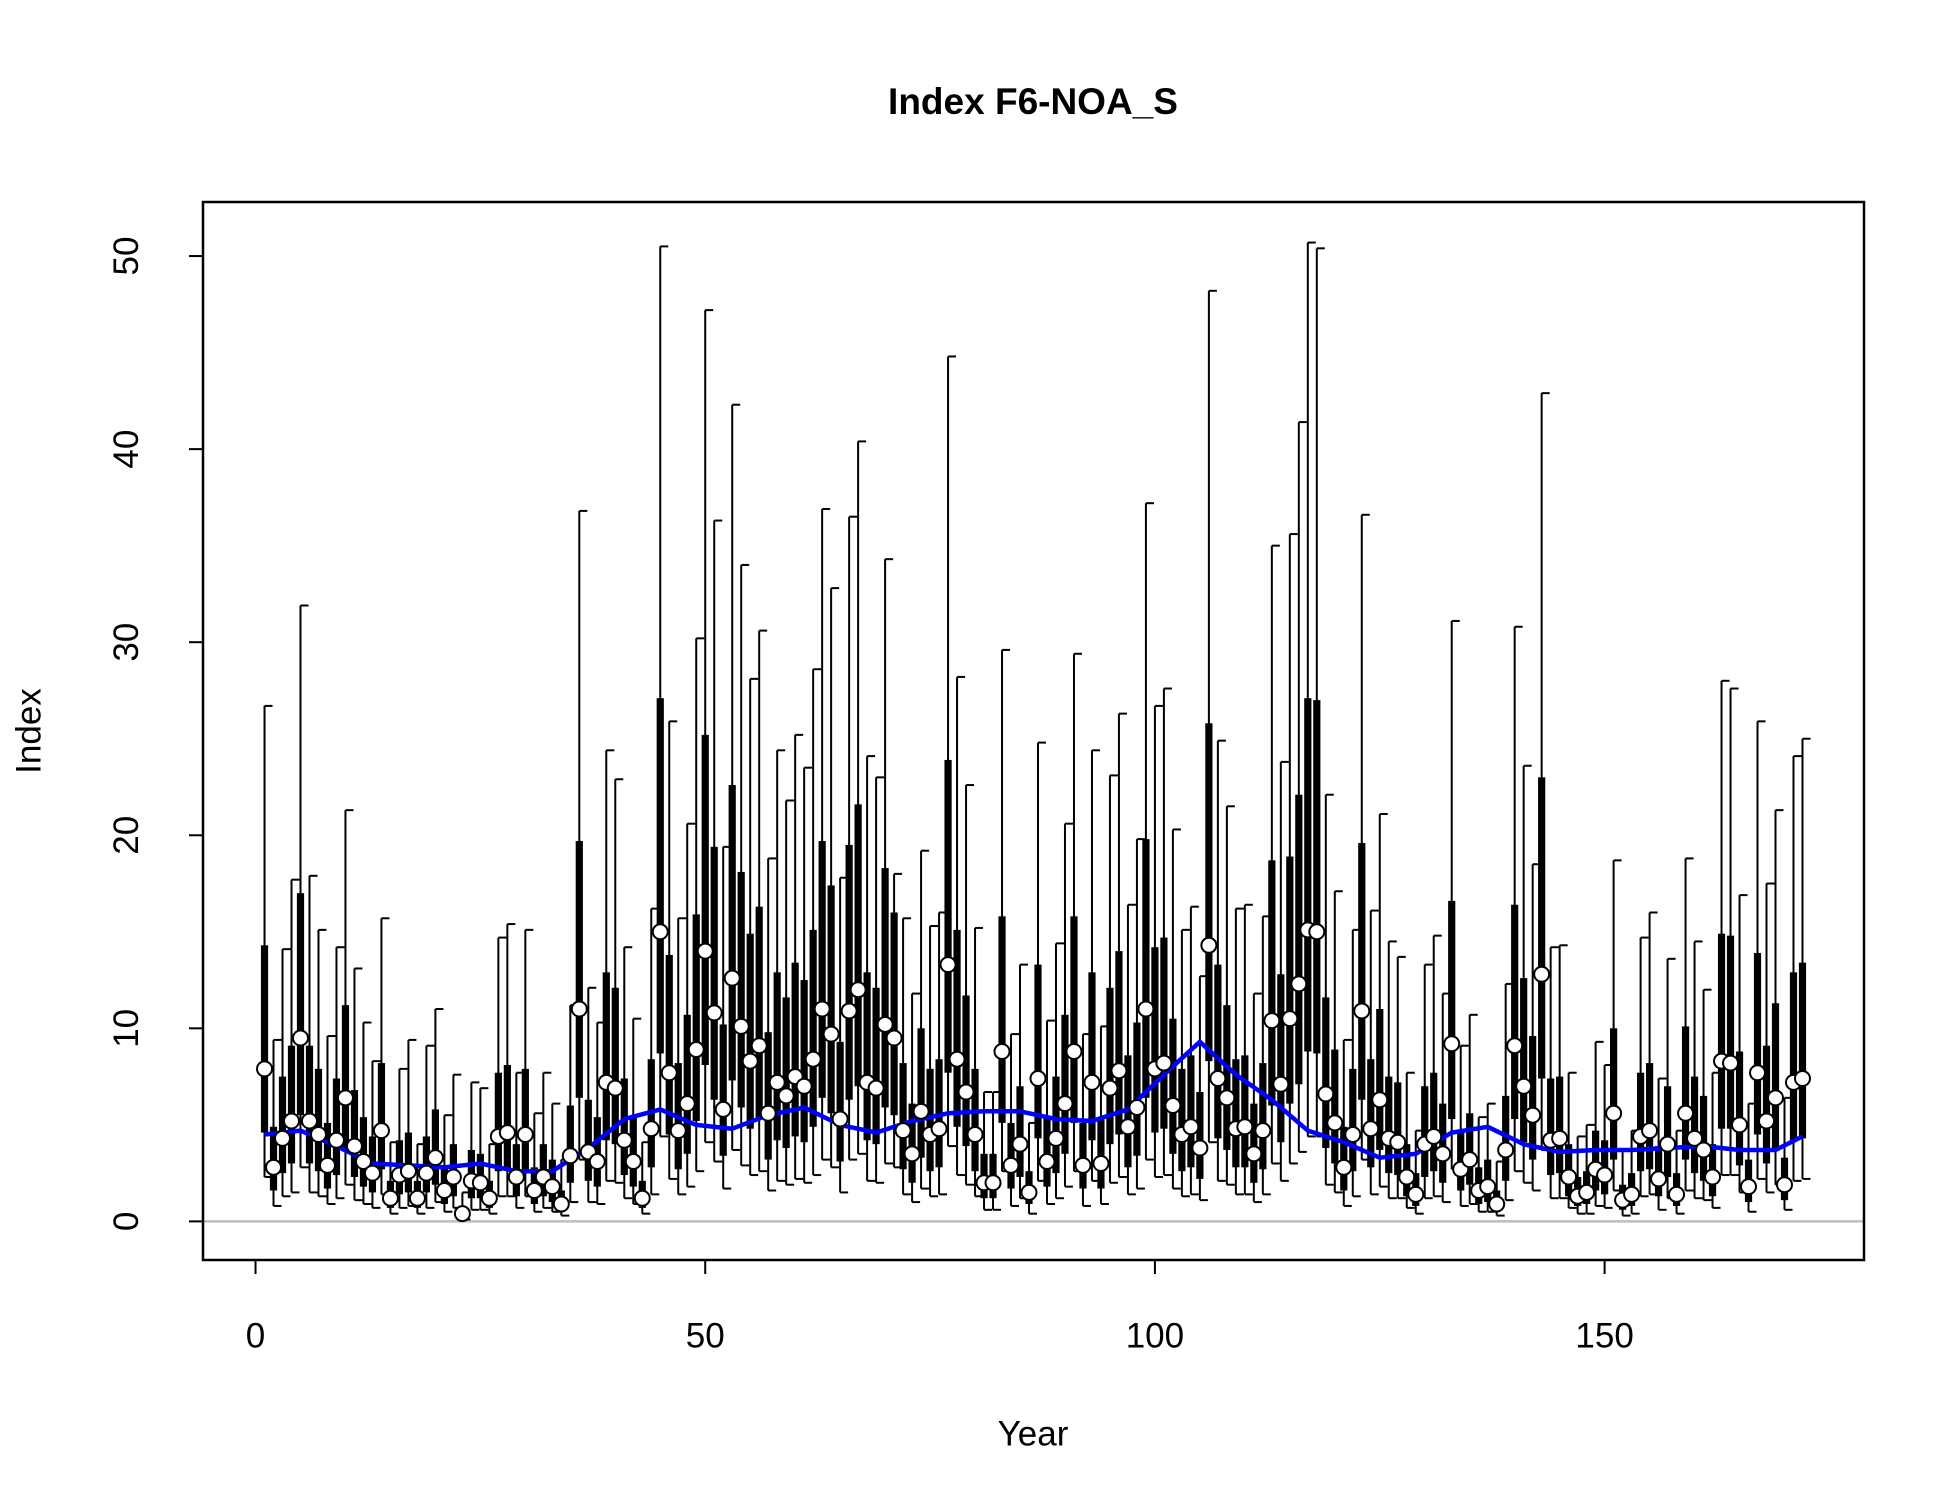 The width and height of the screenshot is (1950, 1500). I want to click on x-tick-label: 150, so click(1604, 1335).